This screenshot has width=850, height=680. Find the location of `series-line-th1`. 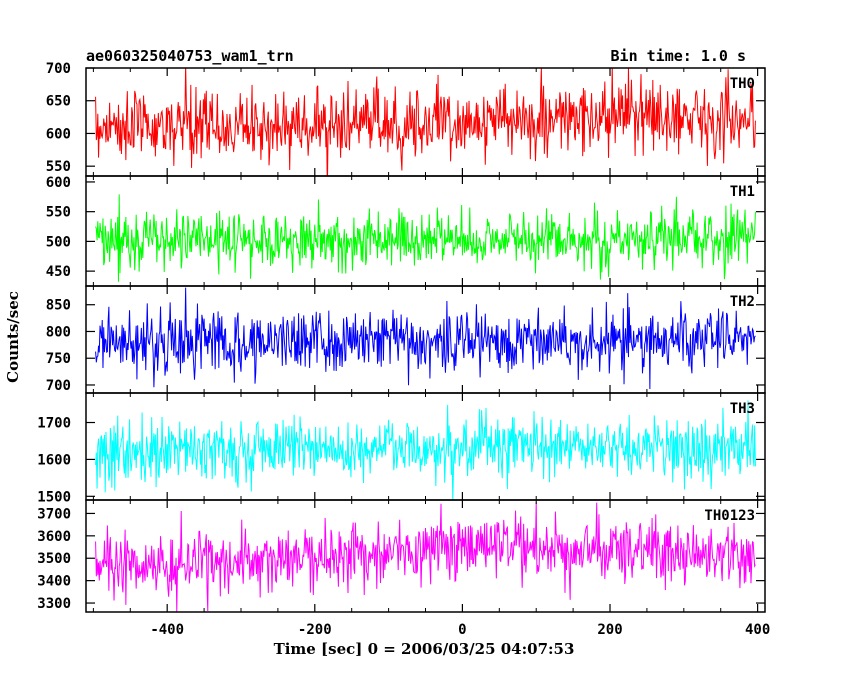

series-line-th1 is located at coordinates (425, 238).